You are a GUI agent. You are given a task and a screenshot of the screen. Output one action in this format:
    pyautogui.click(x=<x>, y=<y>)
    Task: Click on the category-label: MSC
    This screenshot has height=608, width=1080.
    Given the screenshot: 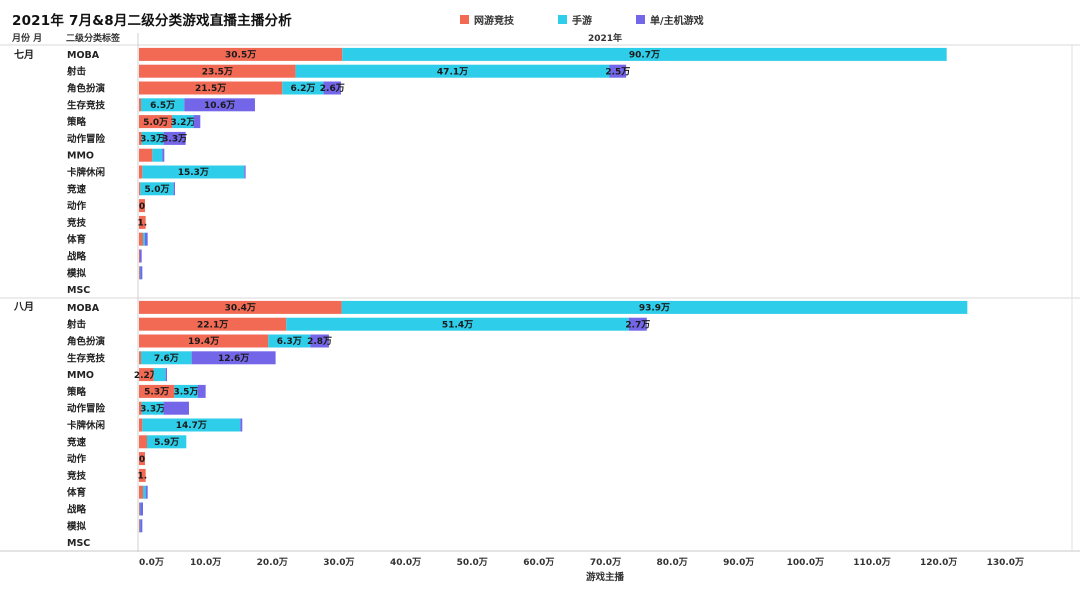 What is the action you would take?
    pyautogui.click(x=78, y=290)
    